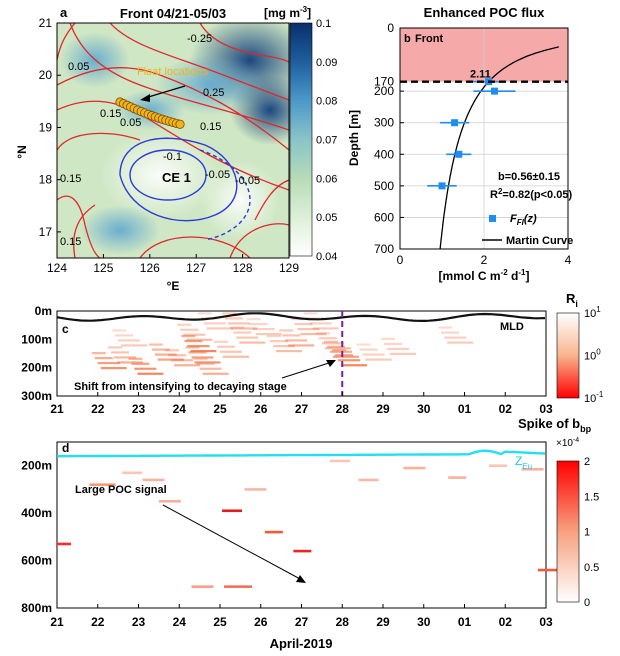 The height and width of the screenshot is (656, 620). Describe the element at coordinates (78, 67) in the screenshot. I see `contour-label: 0.05` at that location.